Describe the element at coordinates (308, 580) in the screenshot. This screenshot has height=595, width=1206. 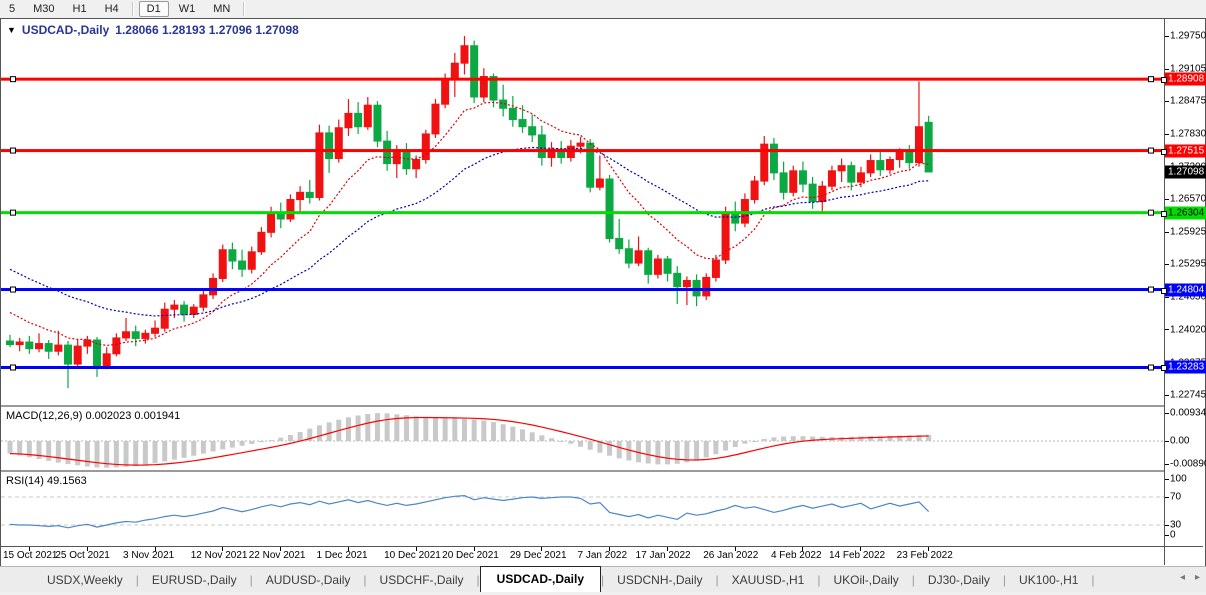
I see `tab-audusd: AUDUSD-,Daily` at that location.